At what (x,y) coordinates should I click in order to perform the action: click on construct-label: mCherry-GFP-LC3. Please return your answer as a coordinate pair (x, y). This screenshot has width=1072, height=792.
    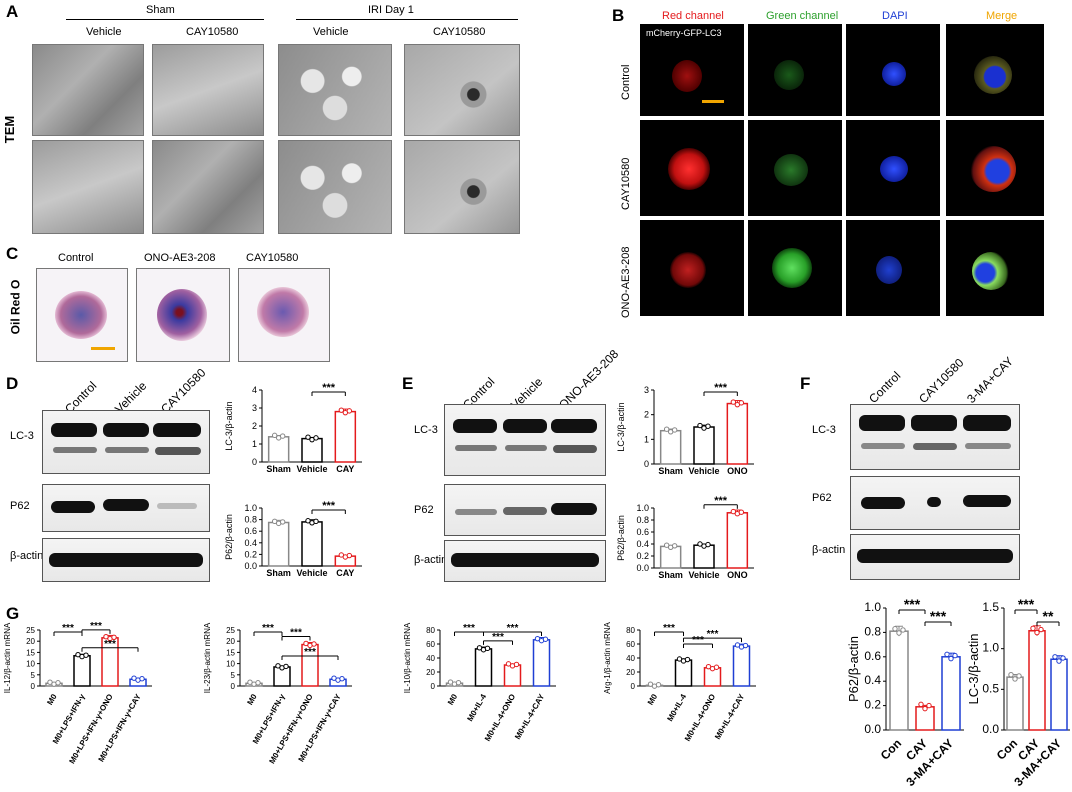
    Looking at the image, I should click on (684, 33).